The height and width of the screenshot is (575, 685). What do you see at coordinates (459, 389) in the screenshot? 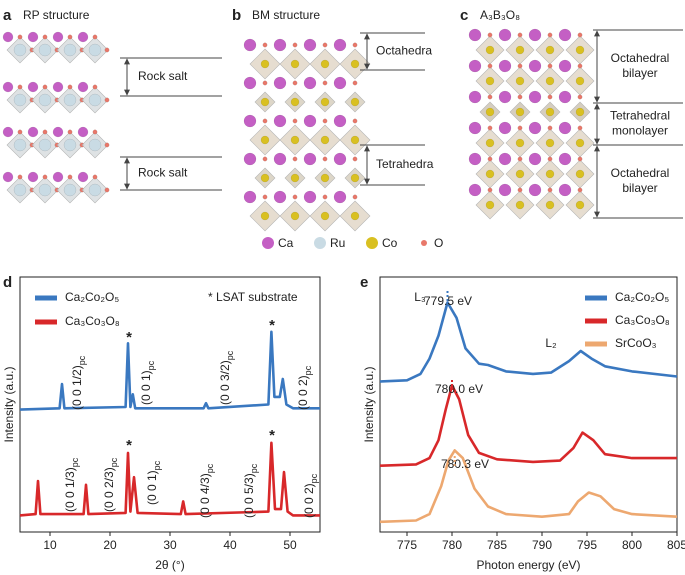
I see `annotation-text: 780.0 eV` at bounding box center [459, 389].